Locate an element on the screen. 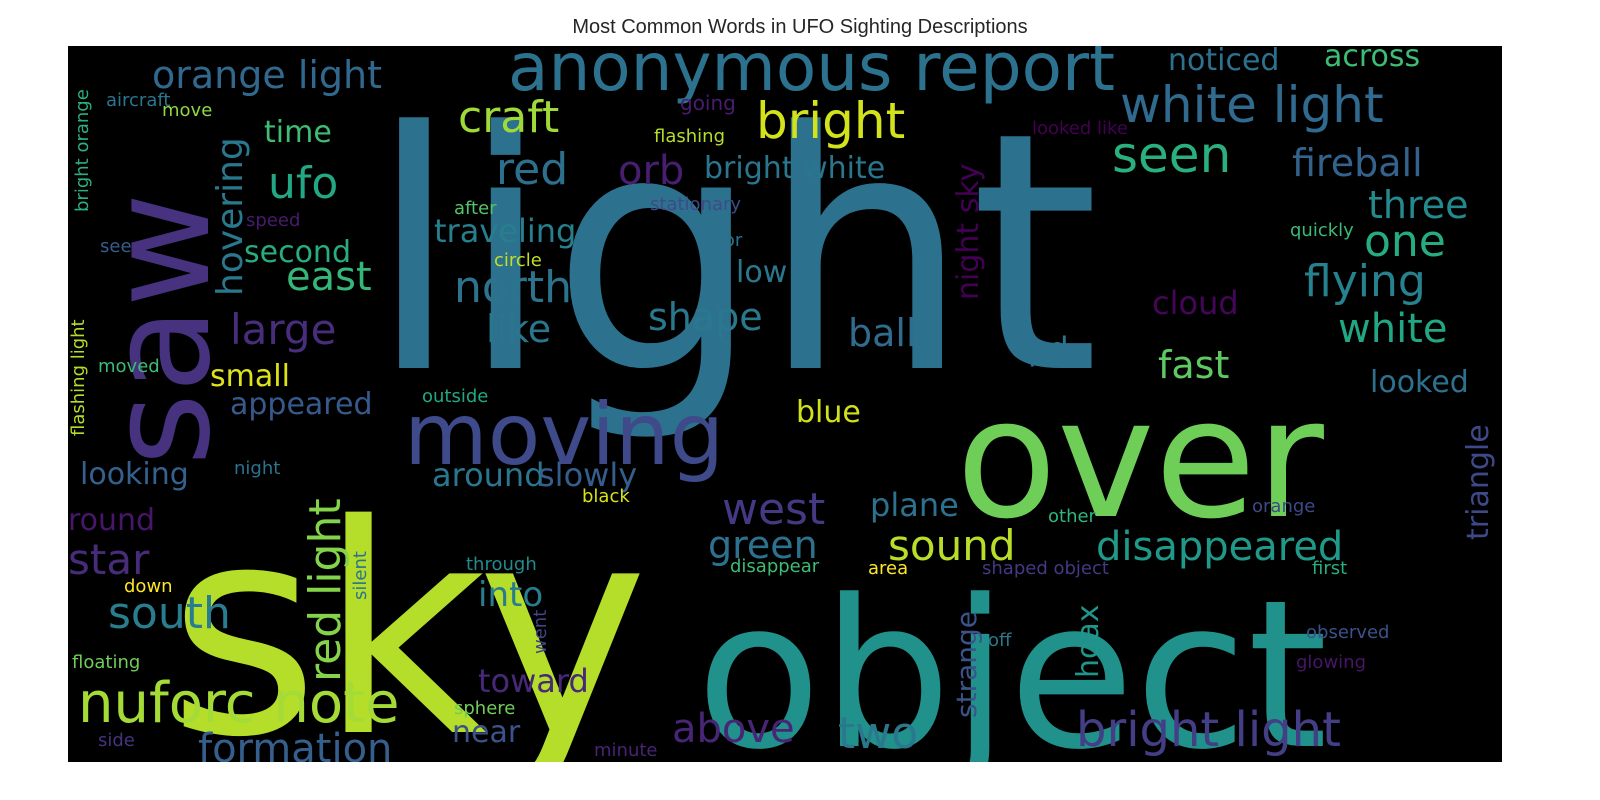  word-looked-like: looked like is located at coordinates (1080, 128).